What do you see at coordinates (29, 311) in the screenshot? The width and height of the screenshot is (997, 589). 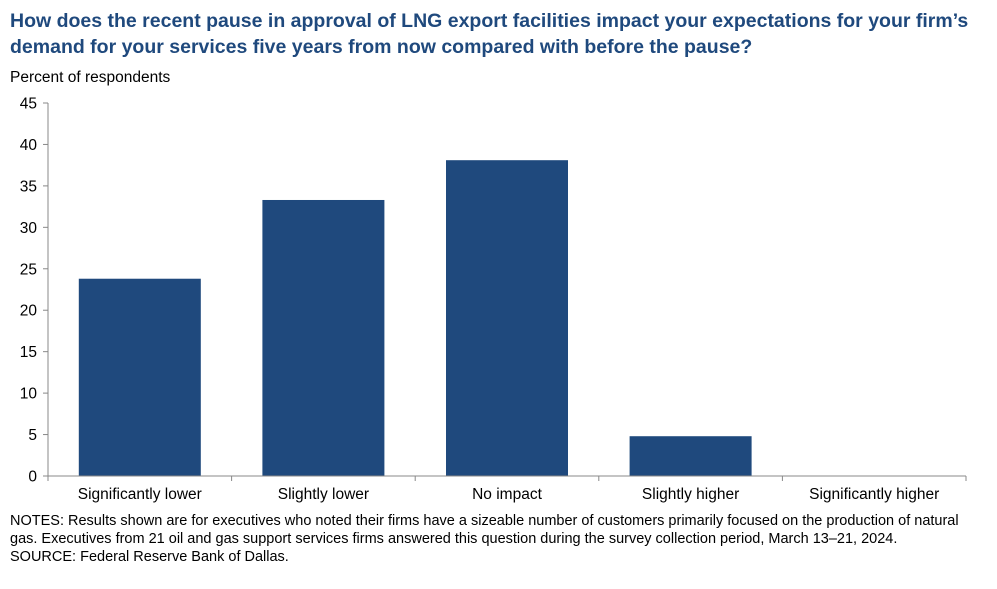 I see `y-tick-label: 20` at bounding box center [29, 311].